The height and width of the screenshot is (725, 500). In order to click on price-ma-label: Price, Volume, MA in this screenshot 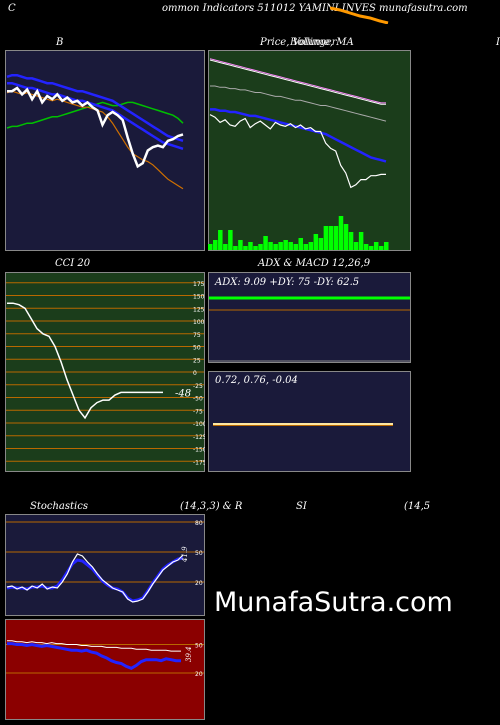, I will do `click(307, 42)`.